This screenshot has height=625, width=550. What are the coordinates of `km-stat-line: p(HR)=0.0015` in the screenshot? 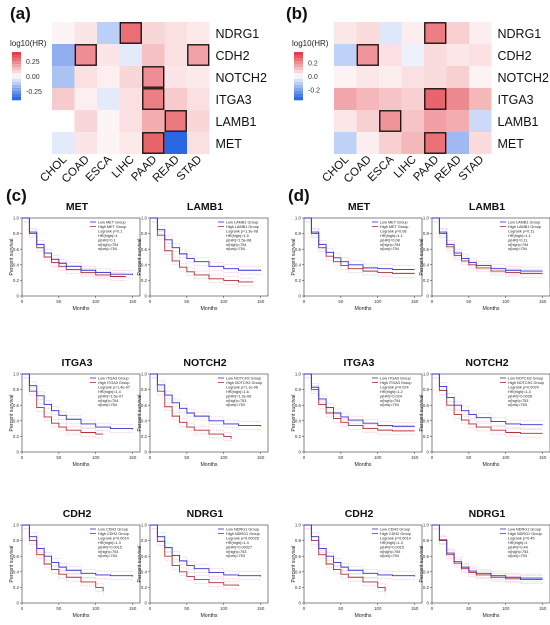 It's located at (110, 547).